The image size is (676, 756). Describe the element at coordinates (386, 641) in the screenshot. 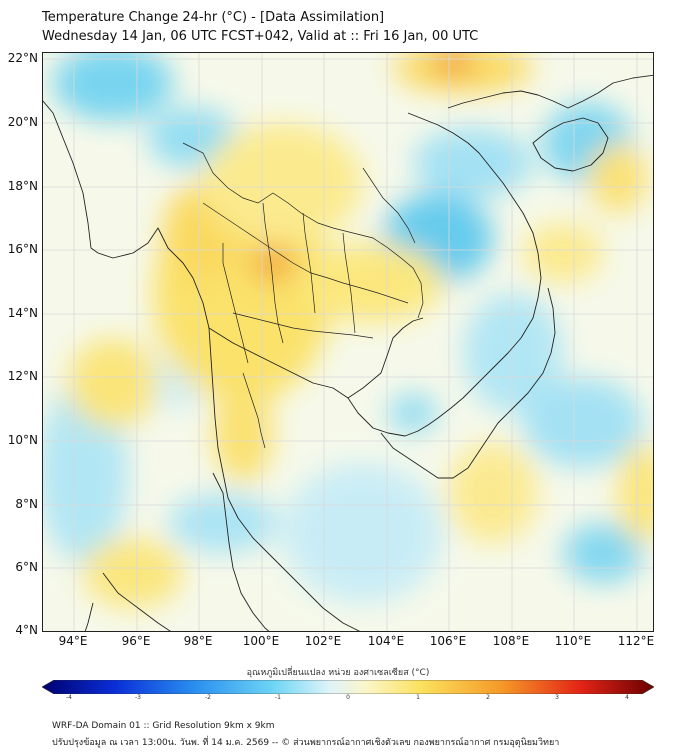

I see `lon-label-104e: 104°E` at that location.